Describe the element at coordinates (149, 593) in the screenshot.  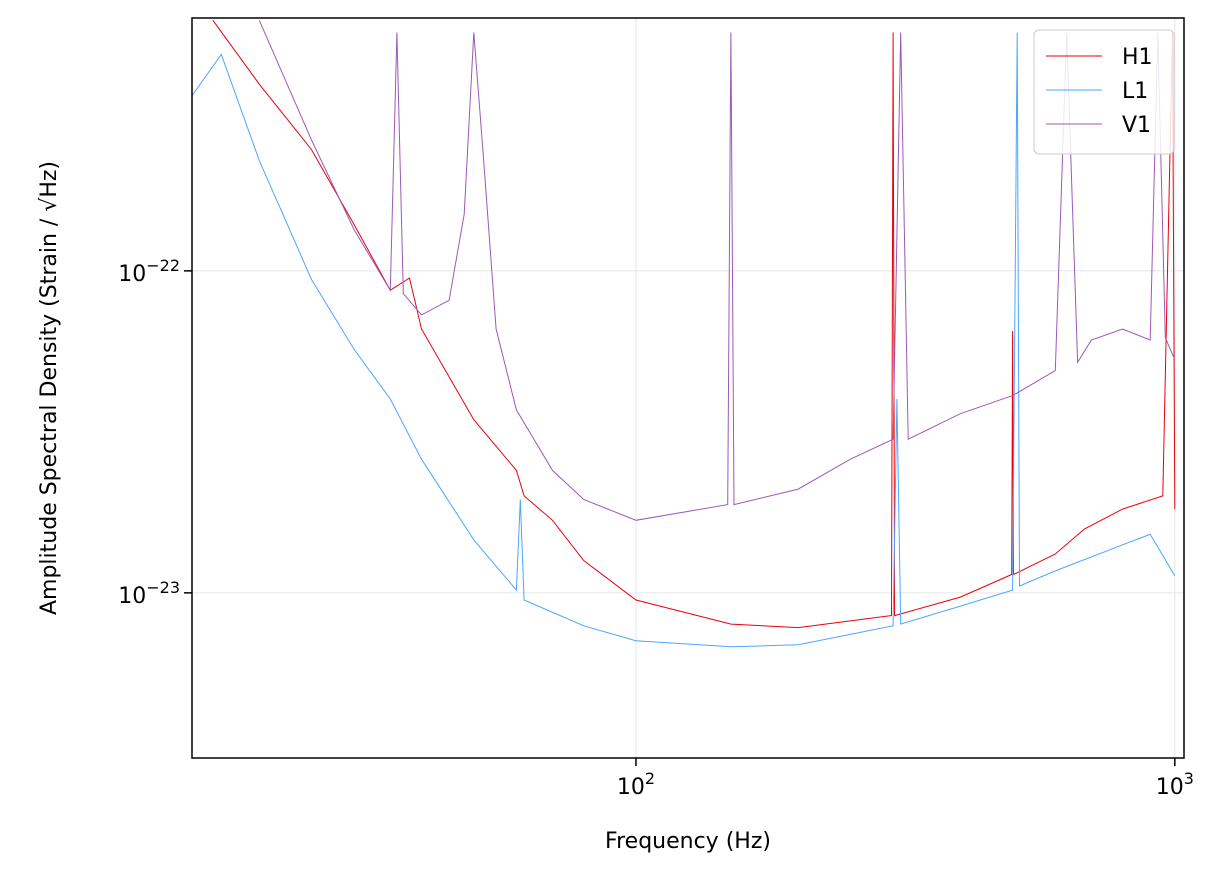
I see `y-tick-label: 10^−23` at that location.